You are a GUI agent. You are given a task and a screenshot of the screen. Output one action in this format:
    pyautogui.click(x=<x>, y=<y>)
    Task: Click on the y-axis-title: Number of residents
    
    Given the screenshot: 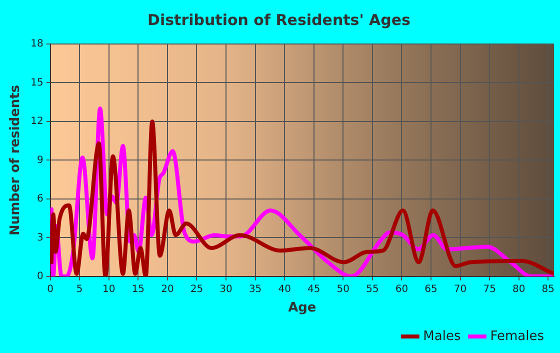 What is the action you would take?
    pyautogui.click(x=16, y=160)
    